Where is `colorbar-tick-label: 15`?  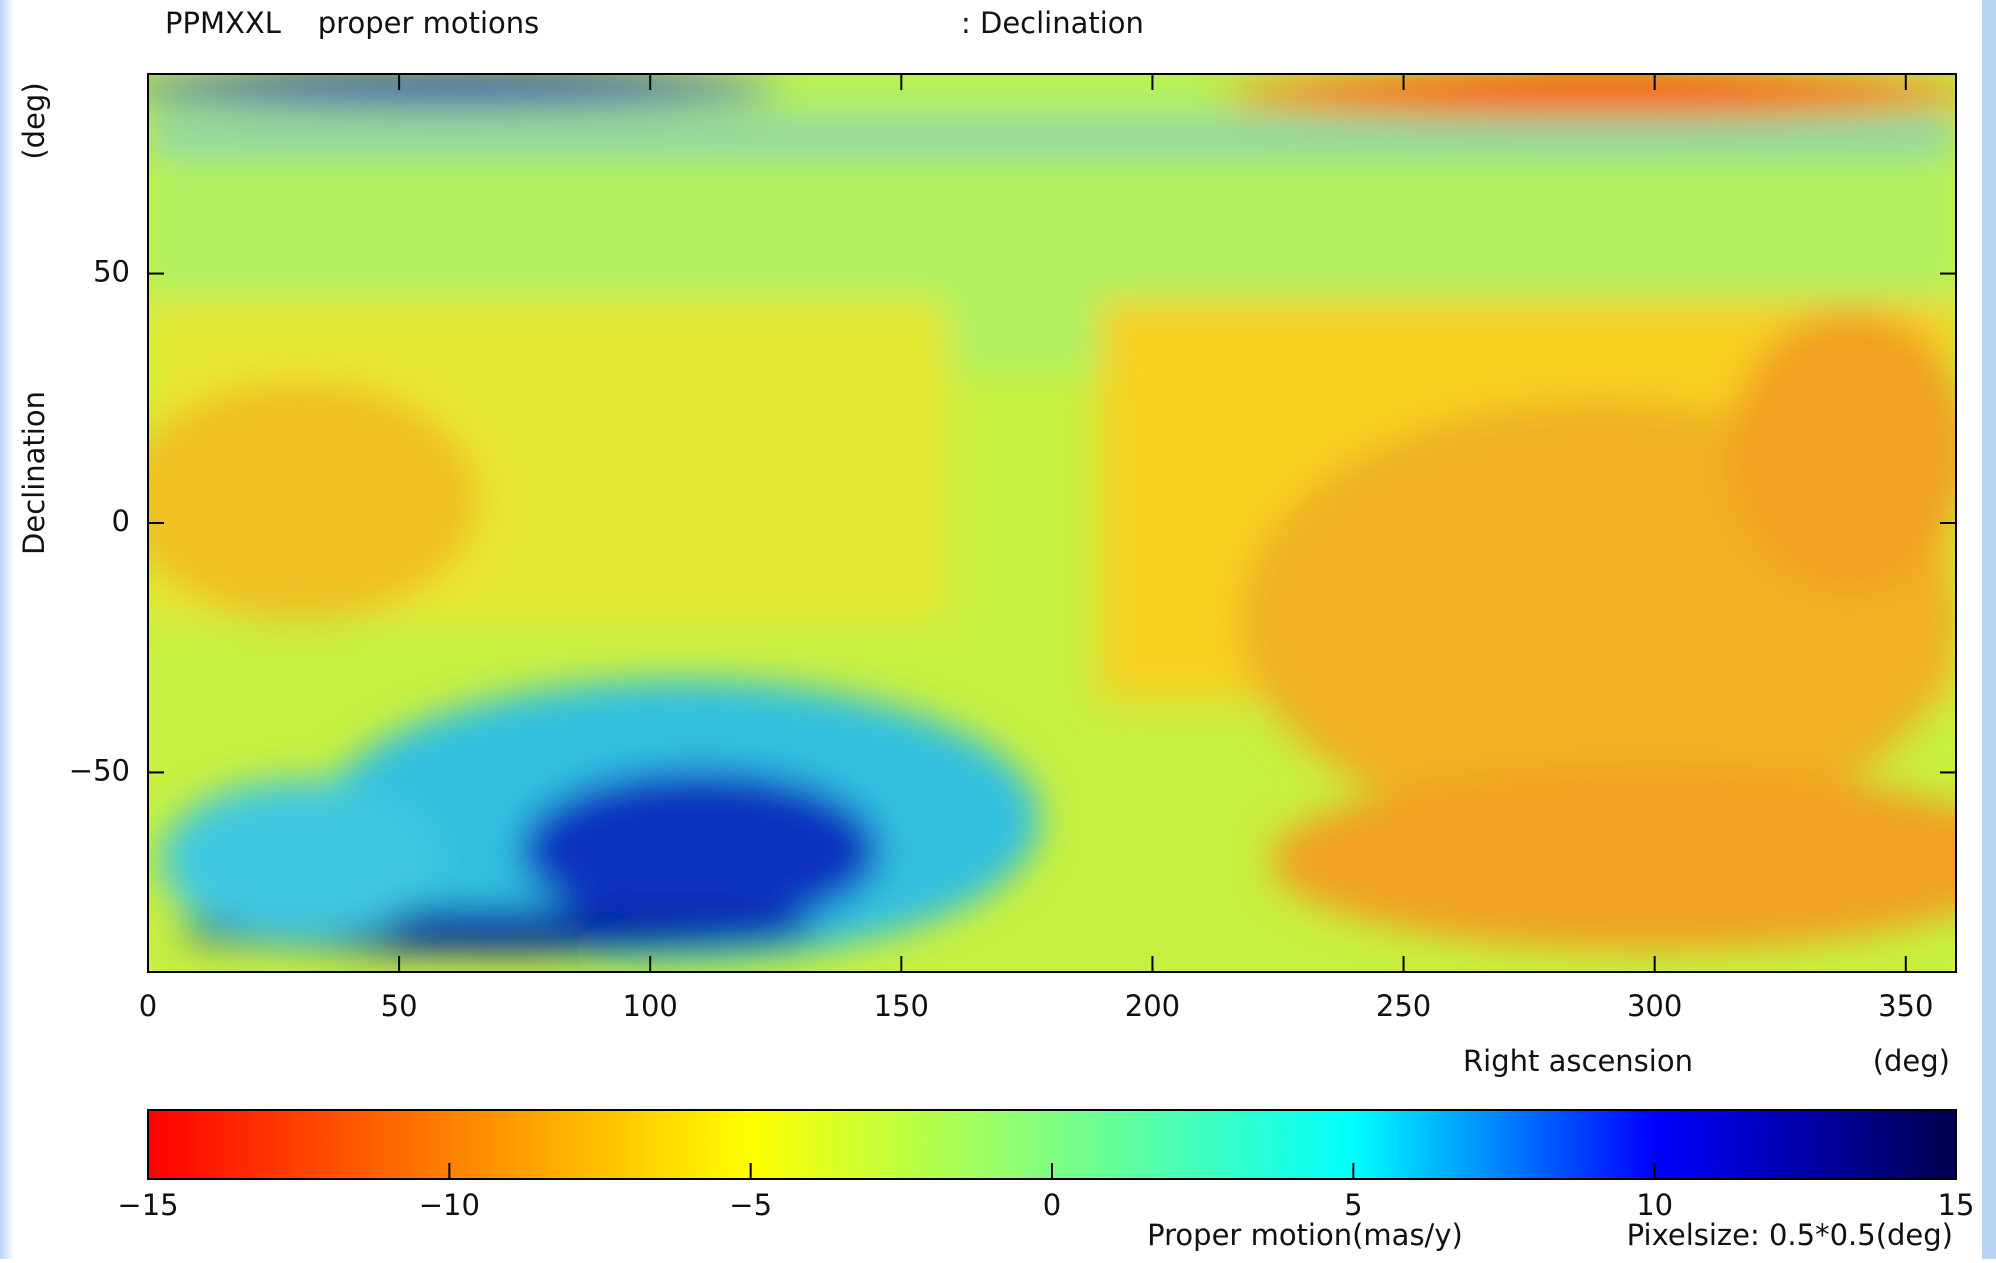
colorbar-tick-label: 15 is located at coordinates (1956, 1205).